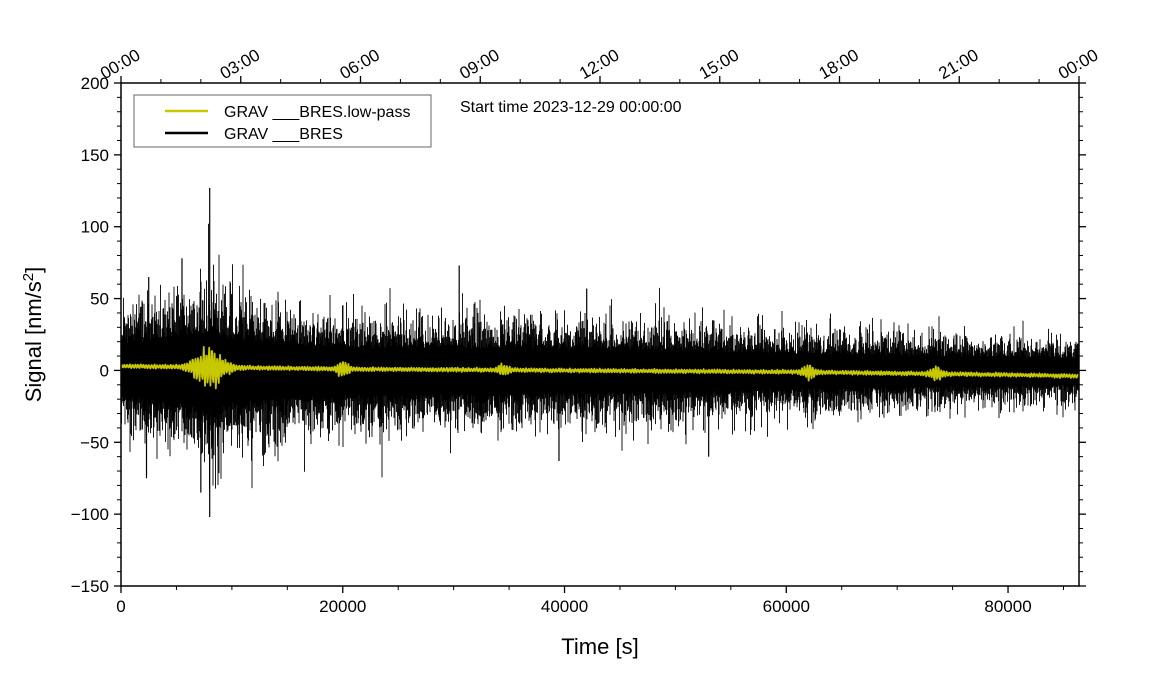  I want to click on x-tick-label: 40000, so click(564, 606).